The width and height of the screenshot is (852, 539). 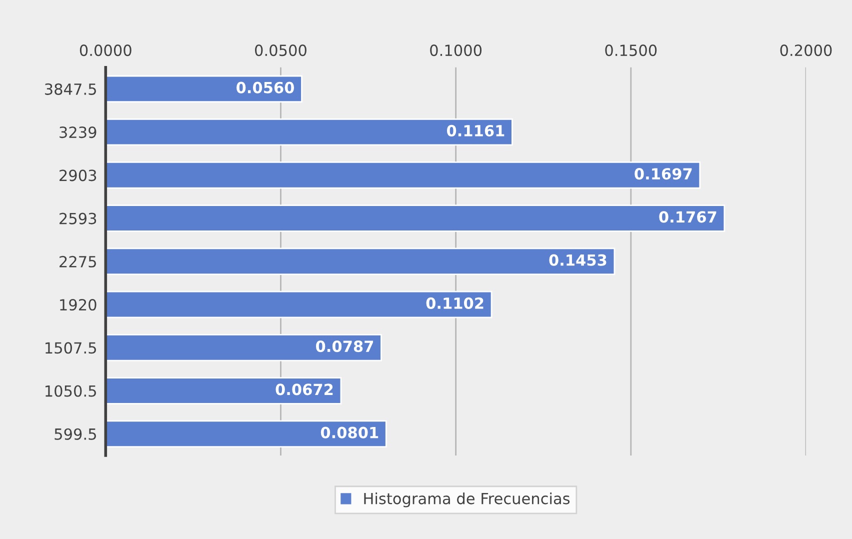 I want to click on data-label: 0.0560, so click(x=265, y=88).